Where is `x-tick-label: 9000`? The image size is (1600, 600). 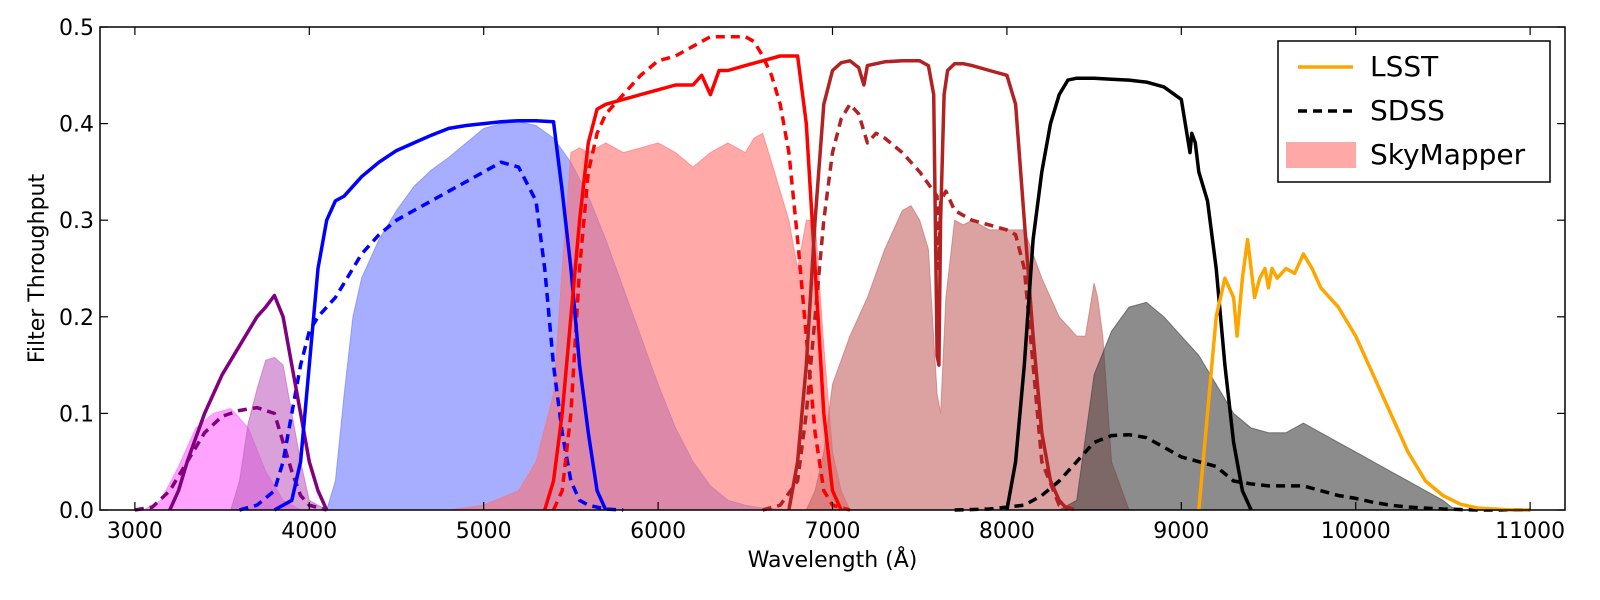 x-tick-label: 9000 is located at coordinates (1181, 531).